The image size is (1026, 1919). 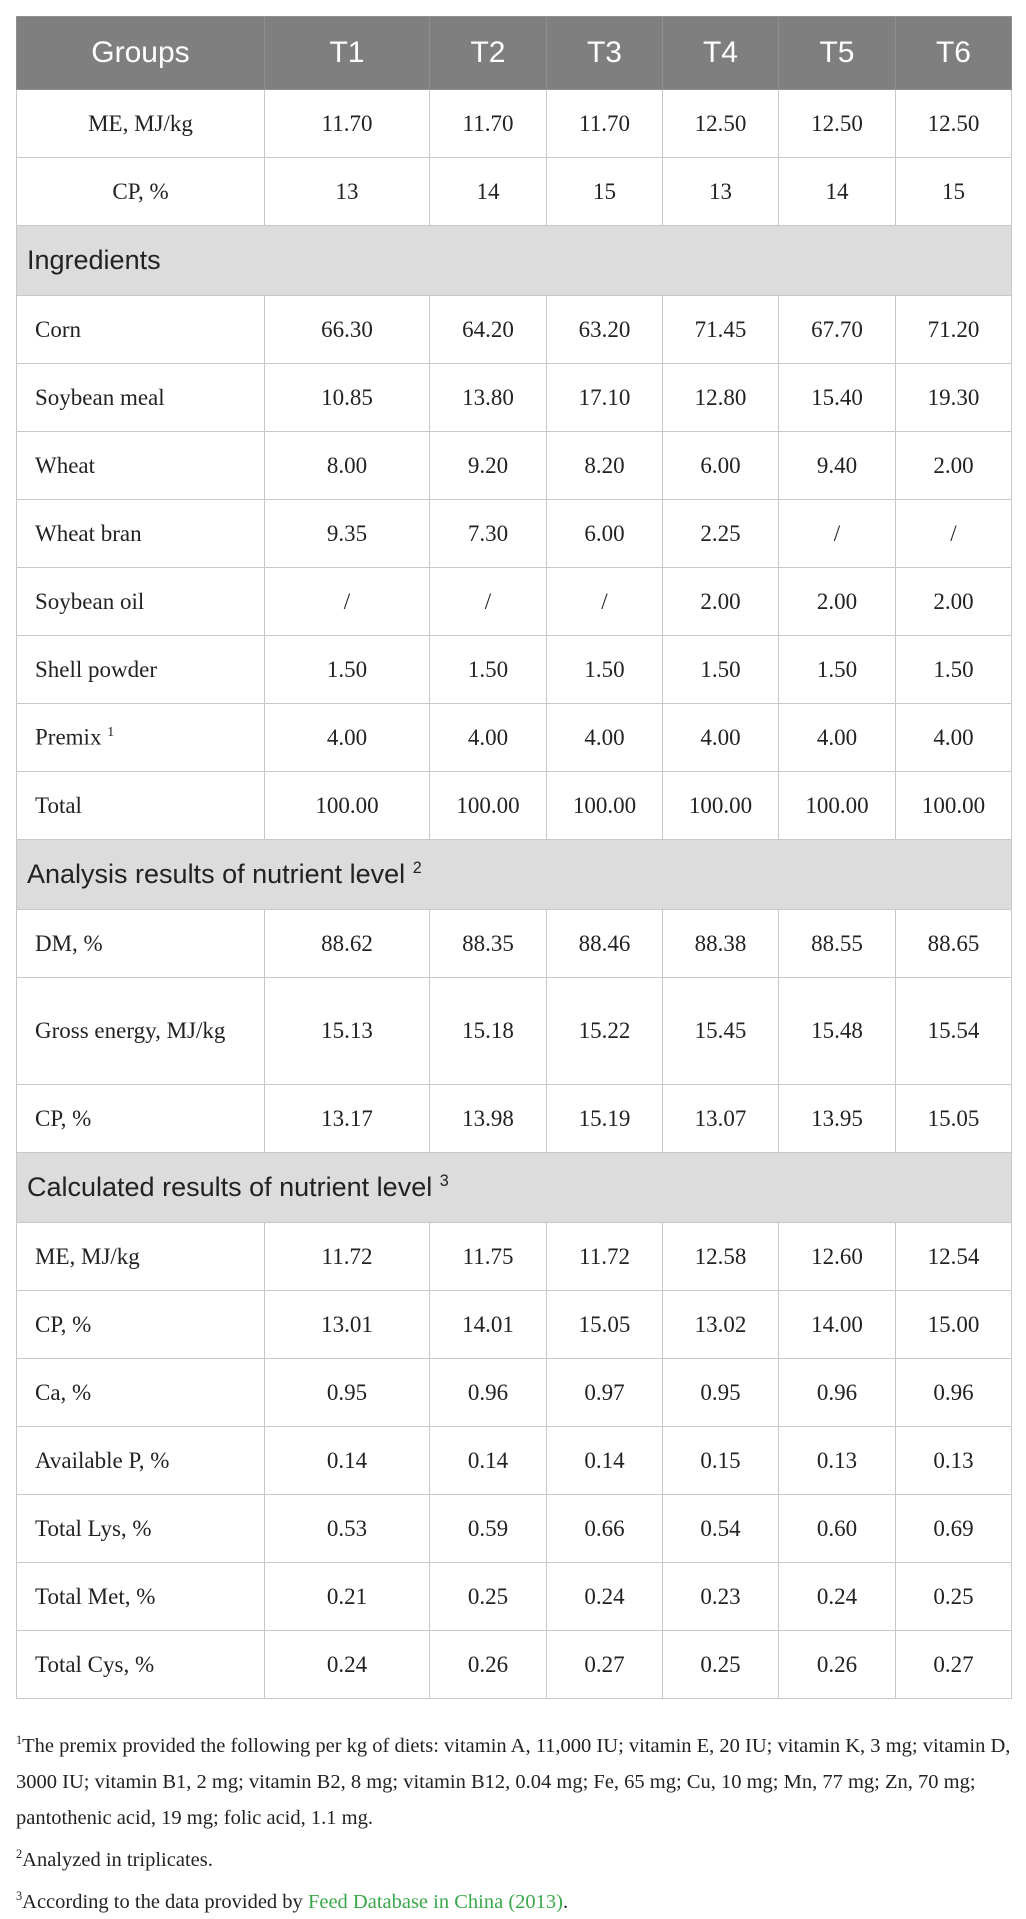 I want to click on footnote-number: 2, so click(x=19, y=1853).